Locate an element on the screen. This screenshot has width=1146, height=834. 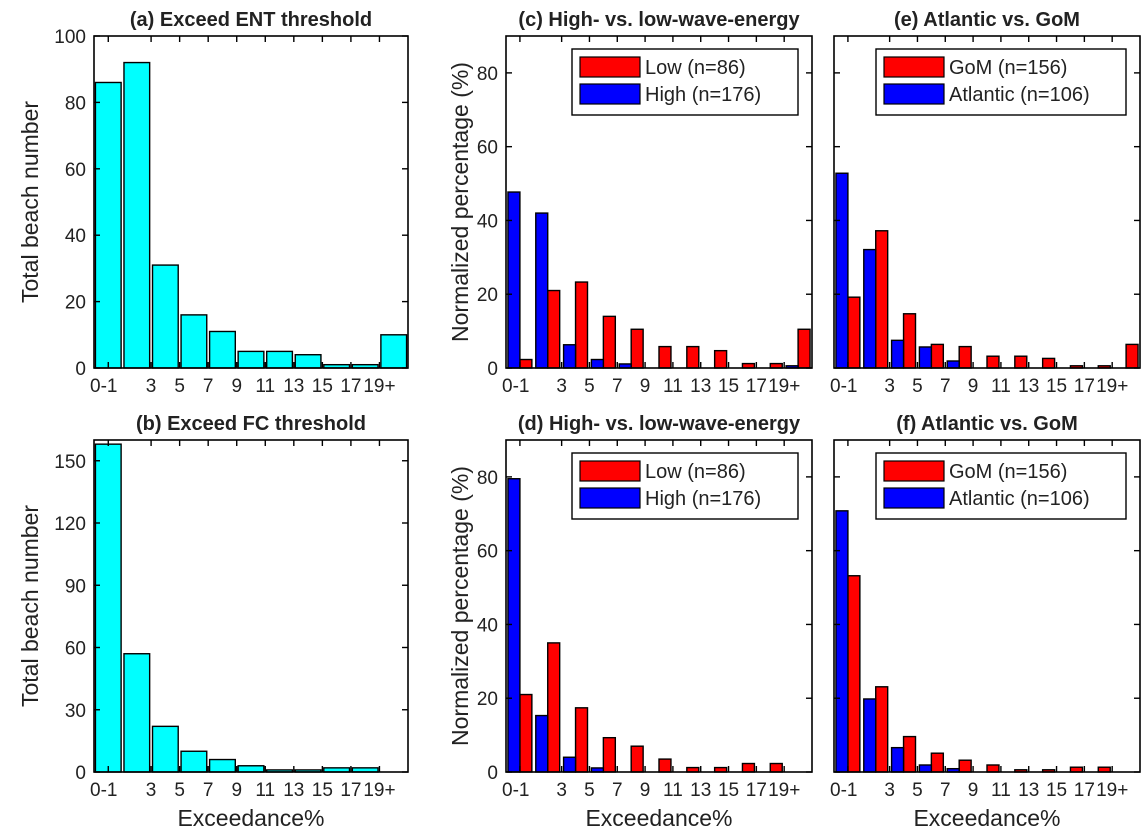
panel-title: (b) Exceed FC threshold is located at coordinates (251, 424).